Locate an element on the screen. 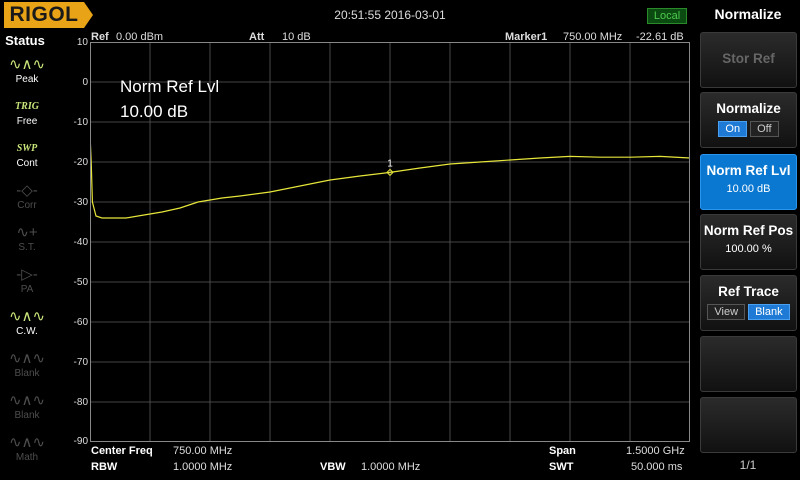 This screenshot has width=800, height=480. span-label: Span is located at coordinates (562, 451).